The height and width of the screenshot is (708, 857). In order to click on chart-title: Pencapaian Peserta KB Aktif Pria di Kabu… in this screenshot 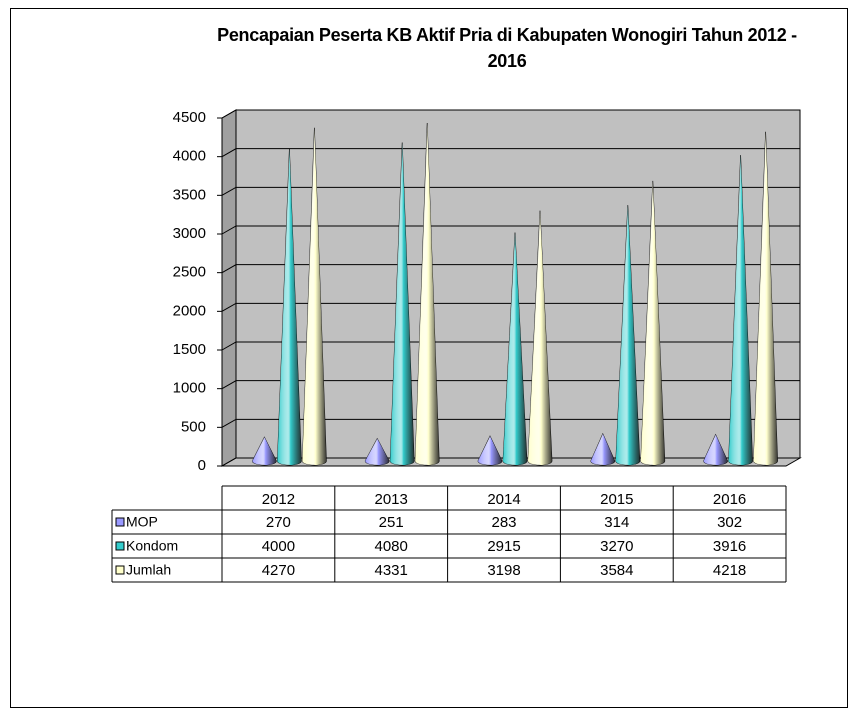, I will do `click(507, 48)`.